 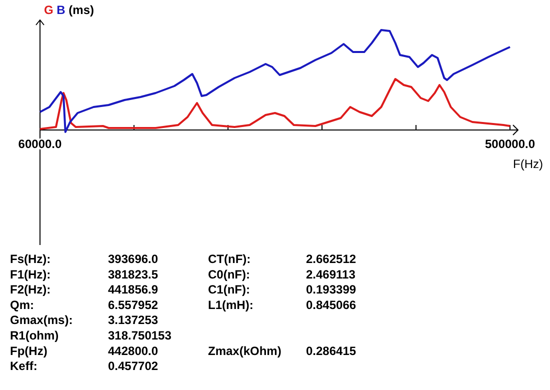 I want to click on text: R1(ohm) 318.750153, so click(x=91, y=335).